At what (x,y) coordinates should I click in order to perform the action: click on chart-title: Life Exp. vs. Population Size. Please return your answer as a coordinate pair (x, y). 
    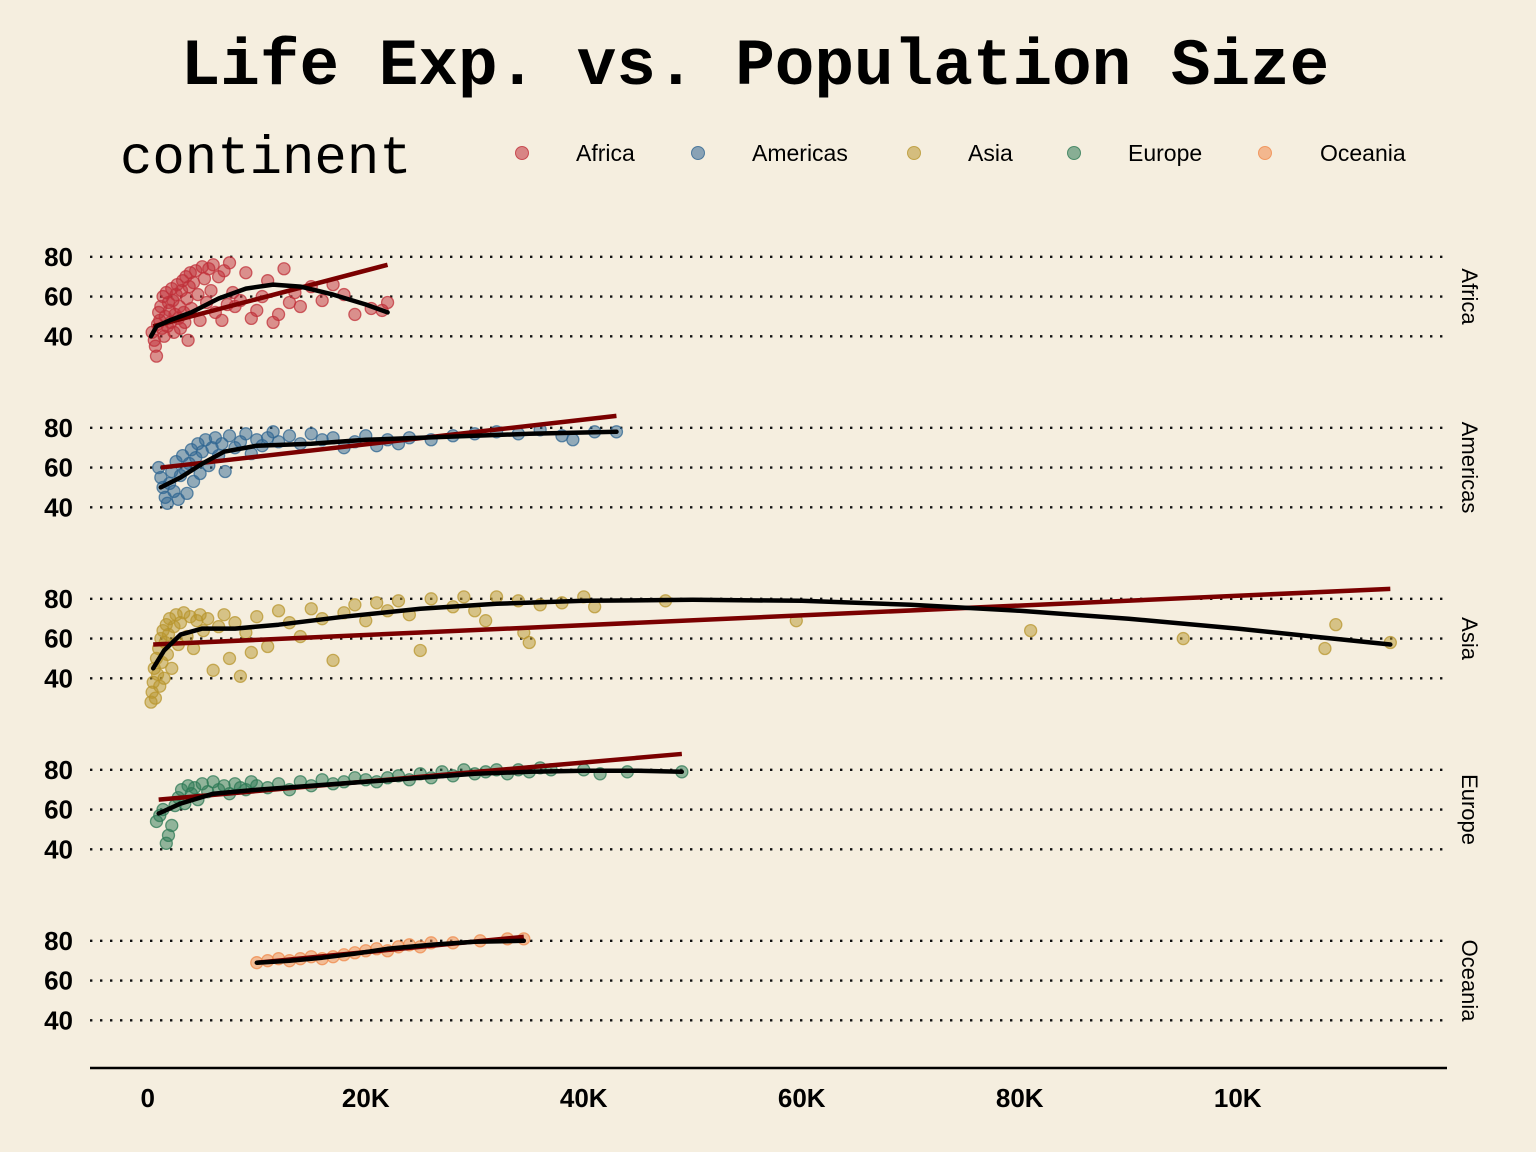
    Looking at the image, I should click on (755, 66).